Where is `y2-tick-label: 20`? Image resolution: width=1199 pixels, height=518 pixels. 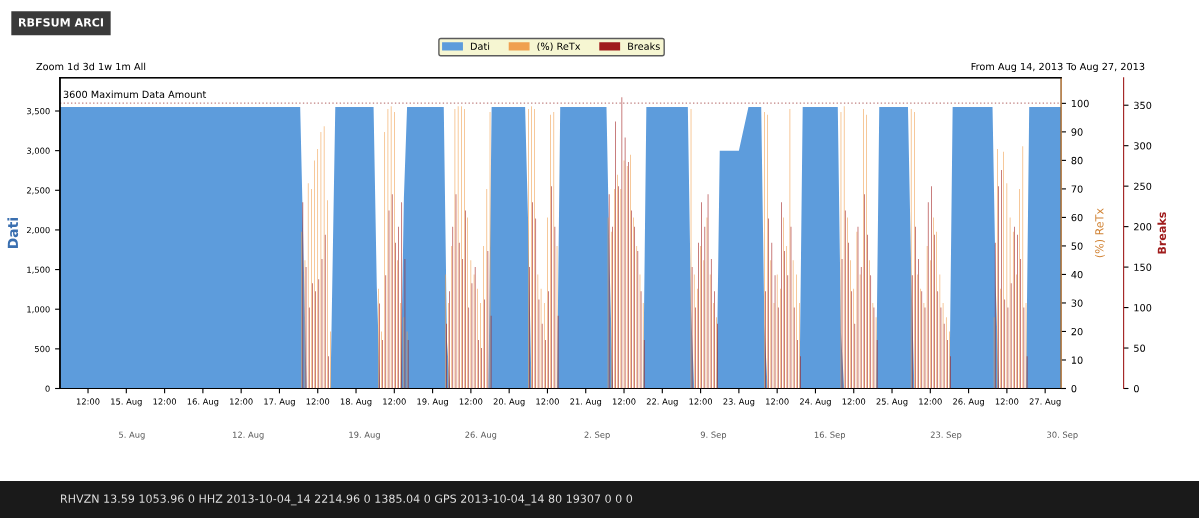 y2-tick-label: 20 is located at coordinates (1077, 331).